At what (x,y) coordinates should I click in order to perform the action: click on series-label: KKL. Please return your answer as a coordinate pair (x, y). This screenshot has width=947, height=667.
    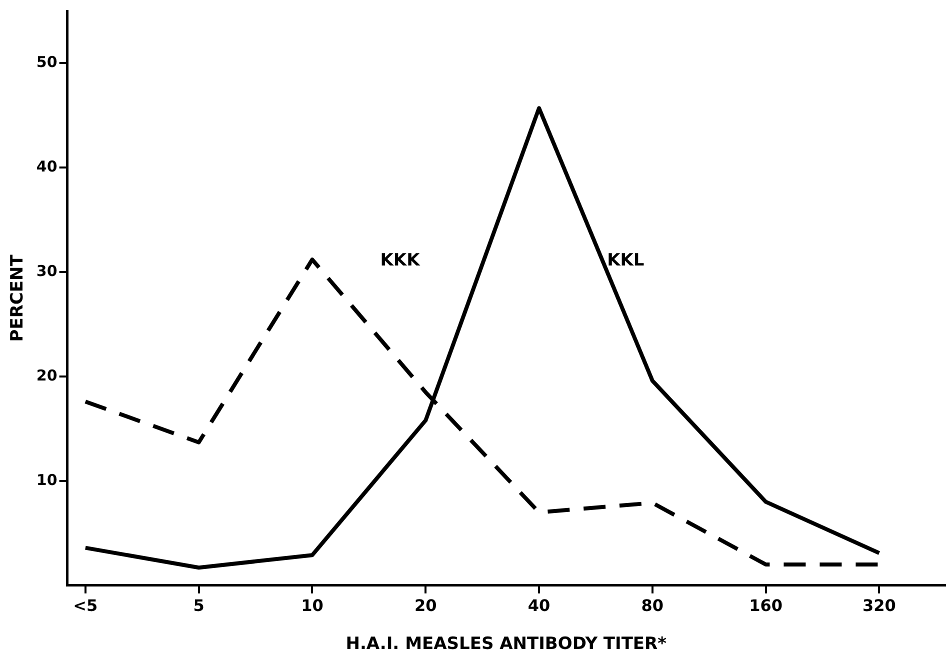
    Looking at the image, I should click on (625, 260).